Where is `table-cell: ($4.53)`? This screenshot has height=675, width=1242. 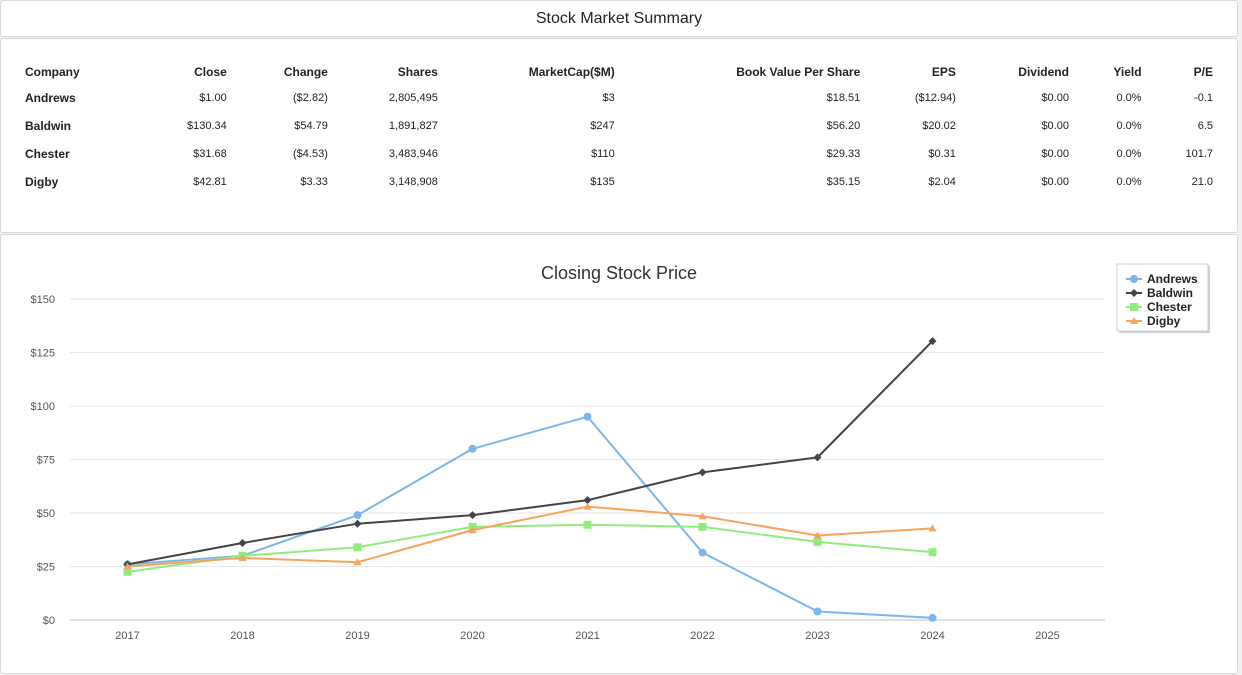 table-cell: ($4.53) is located at coordinates (310, 154).